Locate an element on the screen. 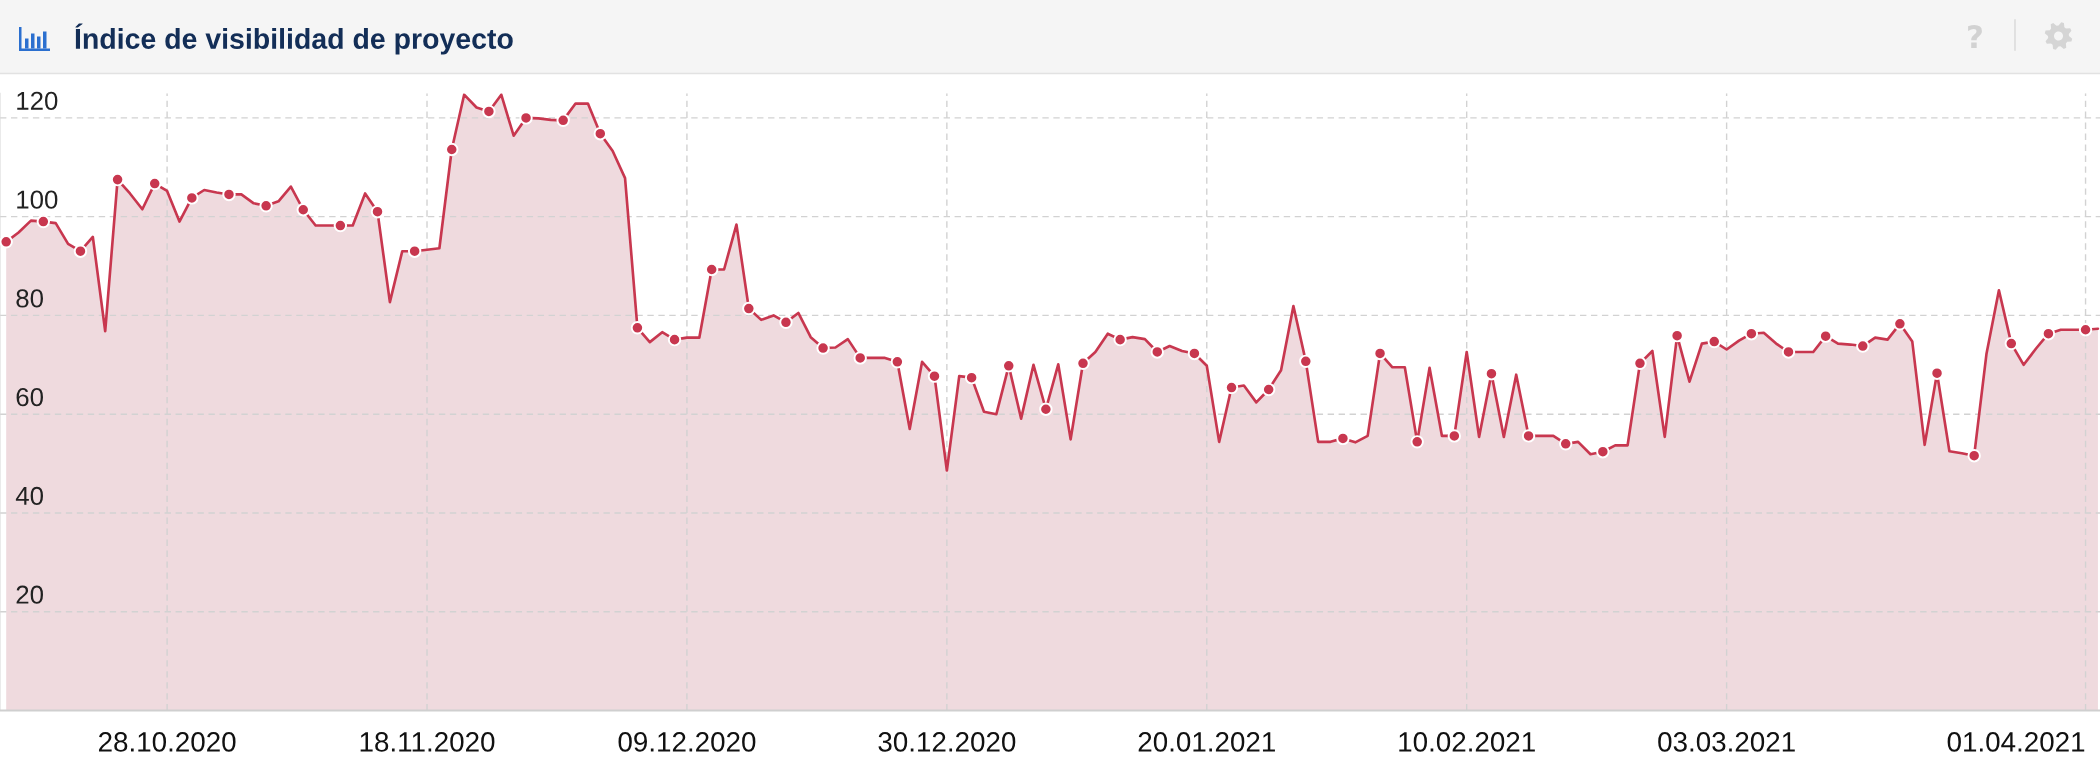 The height and width of the screenshot is (780, 2100). x-tick-label: 20.01.2021 is located at coordinates (1206, 742).